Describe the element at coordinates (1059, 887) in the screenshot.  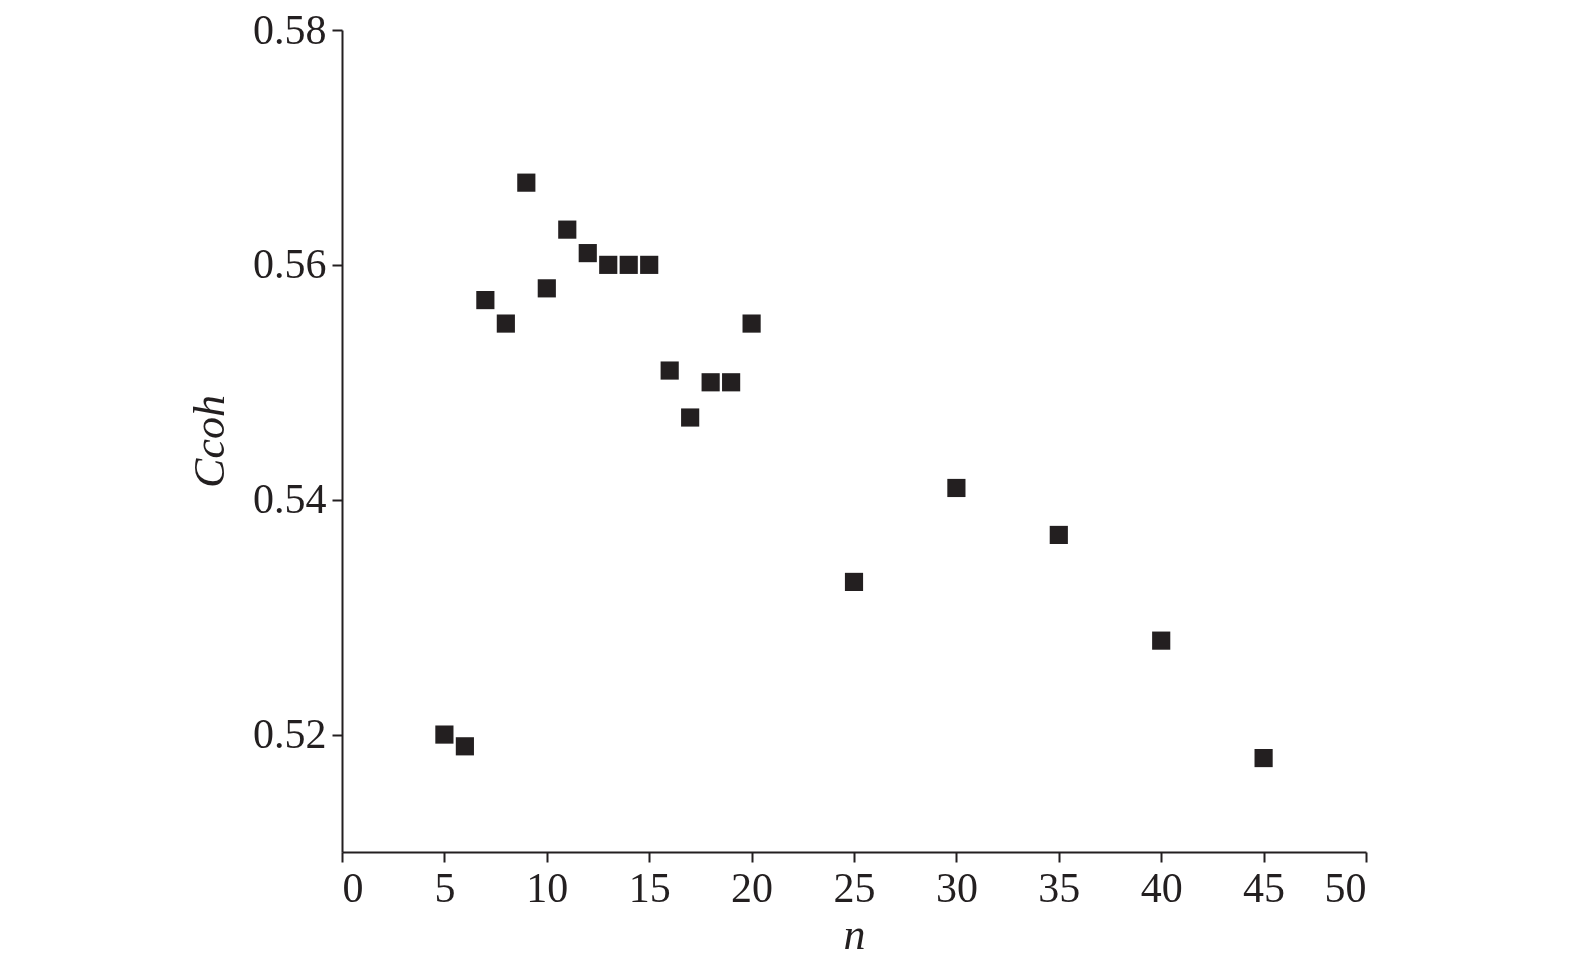
I see `x-tick-label: 35` at that location.